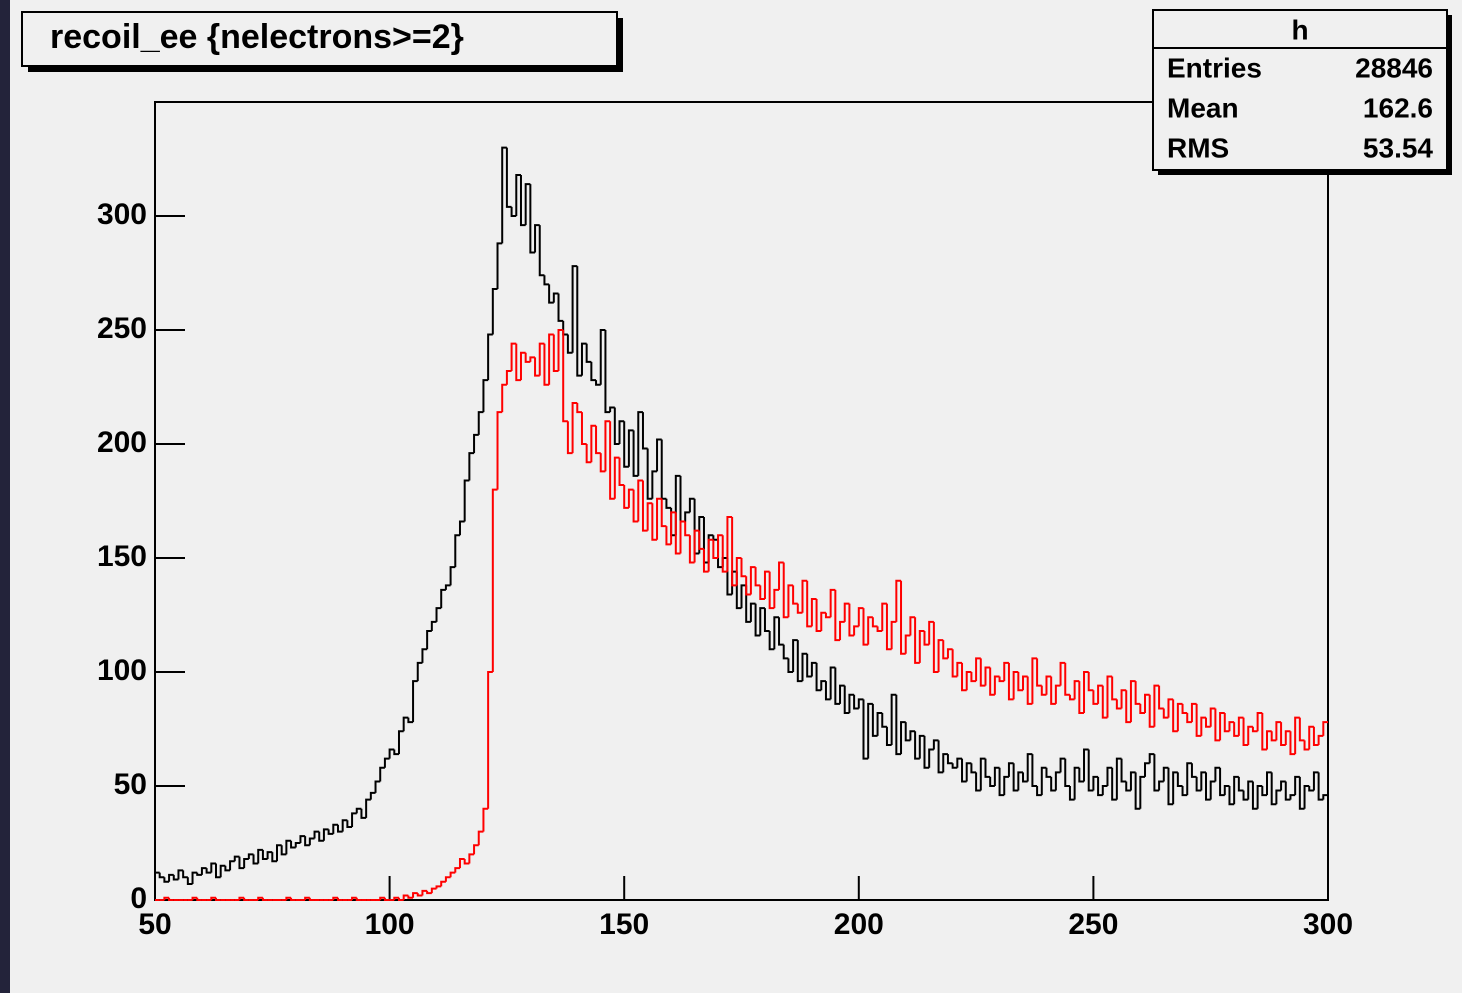 Image resolution: width=1462 pixels, height=993 pixels. What do you see at coordinates (390, 924) in the screenshot?
I see `x-tick-label: 100` at bounding box center [390, 924].